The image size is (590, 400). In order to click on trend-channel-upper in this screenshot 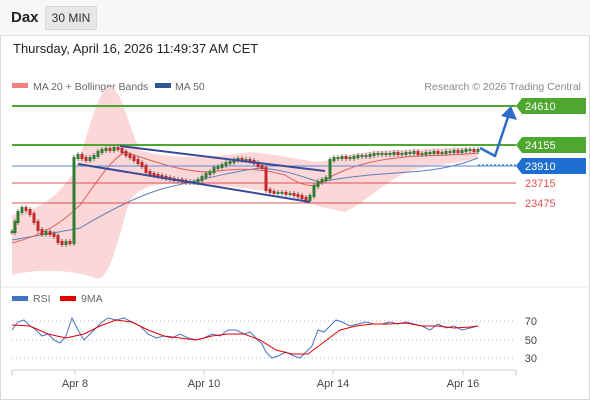, I will do `click(222, 158)`.